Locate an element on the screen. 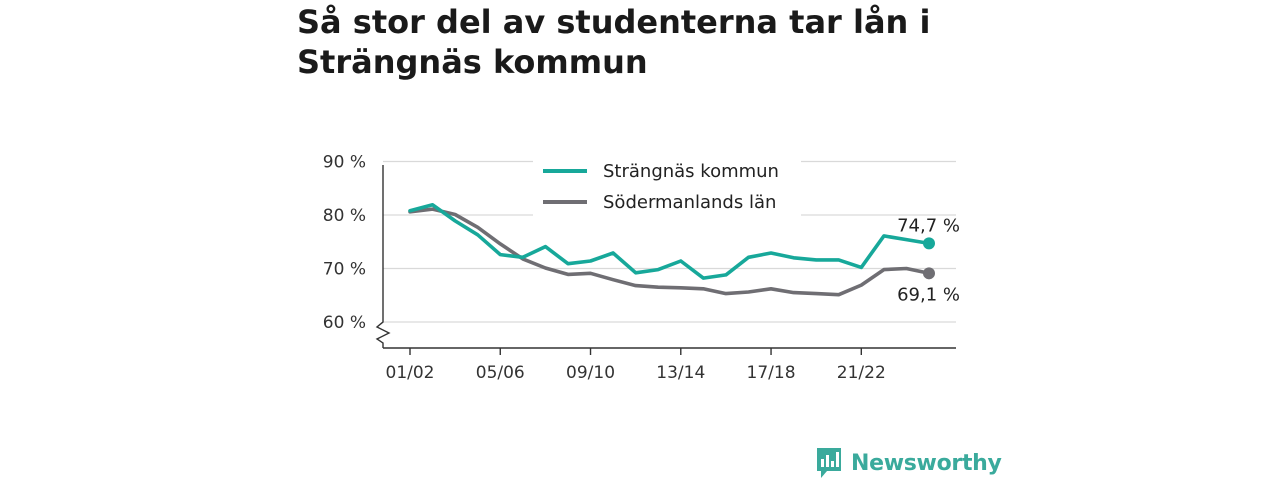 This screenshot has height=480, width=1280. y-tick-label: 70 % is located at coordinates (344, 270).